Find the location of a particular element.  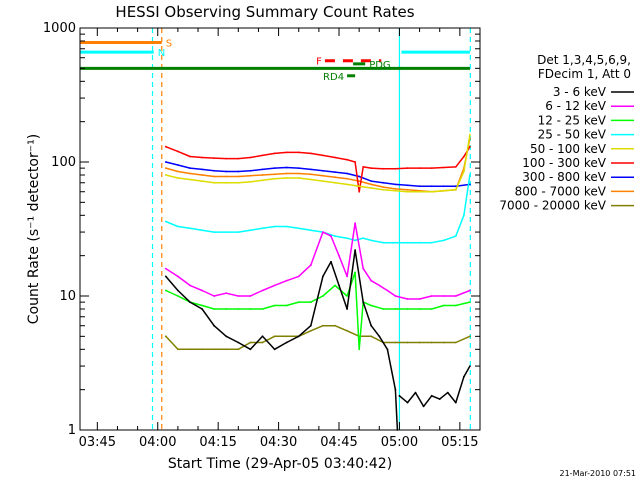

y-tick-label: 100 is located at coordinates (63, 162).